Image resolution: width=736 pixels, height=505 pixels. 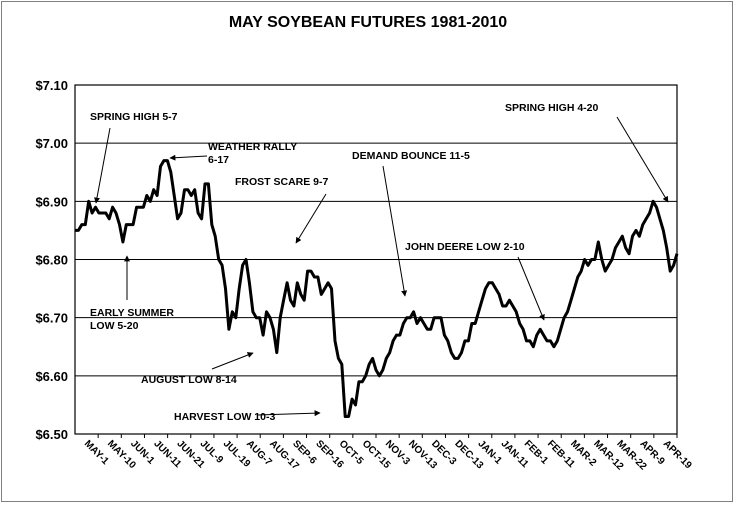 I want to click on annotation-line: HARVEST LOW 10-3, so click(x=224, y=417).